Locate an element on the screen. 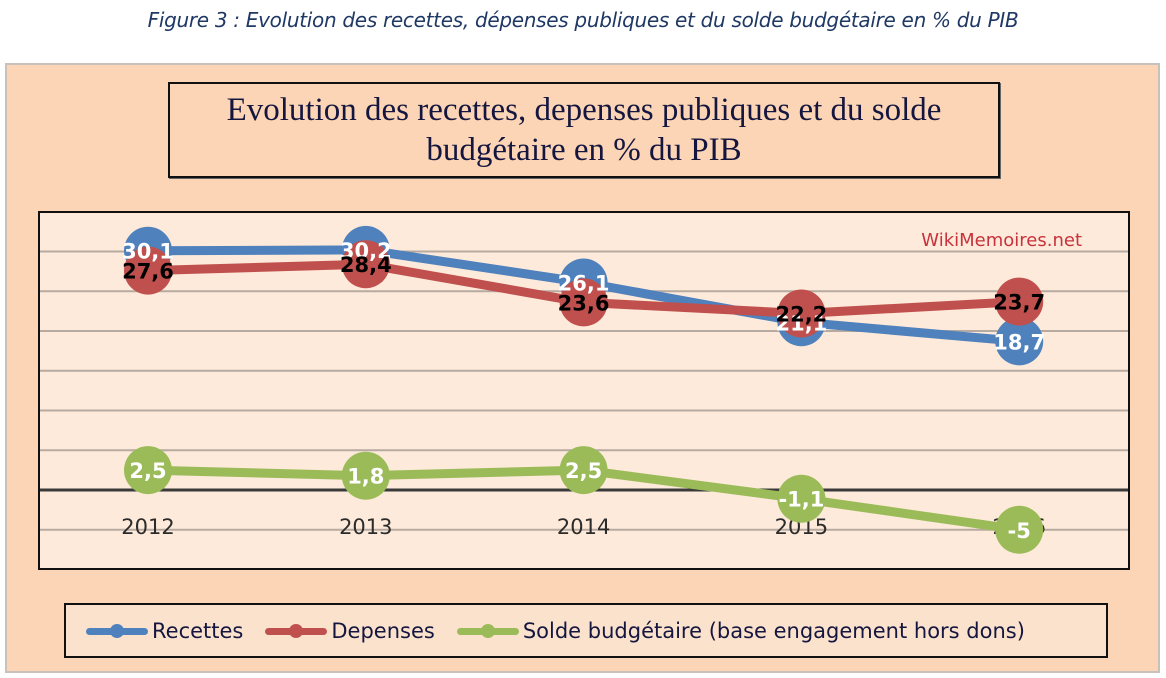  chart-title-line-2: budgétaire en % du PIB is located at coordinates (584, 150).